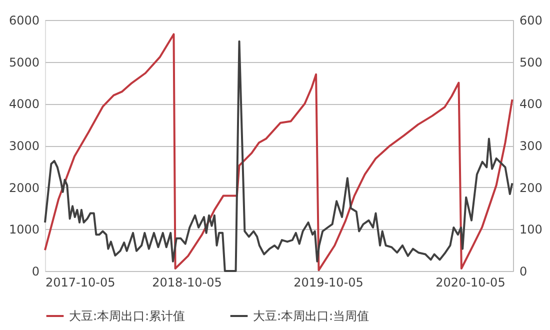  I want to click on y-tick-label: 3000, so click(24, 146).